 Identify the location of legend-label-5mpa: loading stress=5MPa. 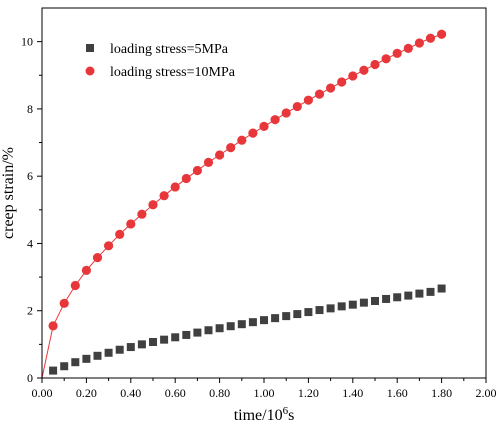
(169, 49).